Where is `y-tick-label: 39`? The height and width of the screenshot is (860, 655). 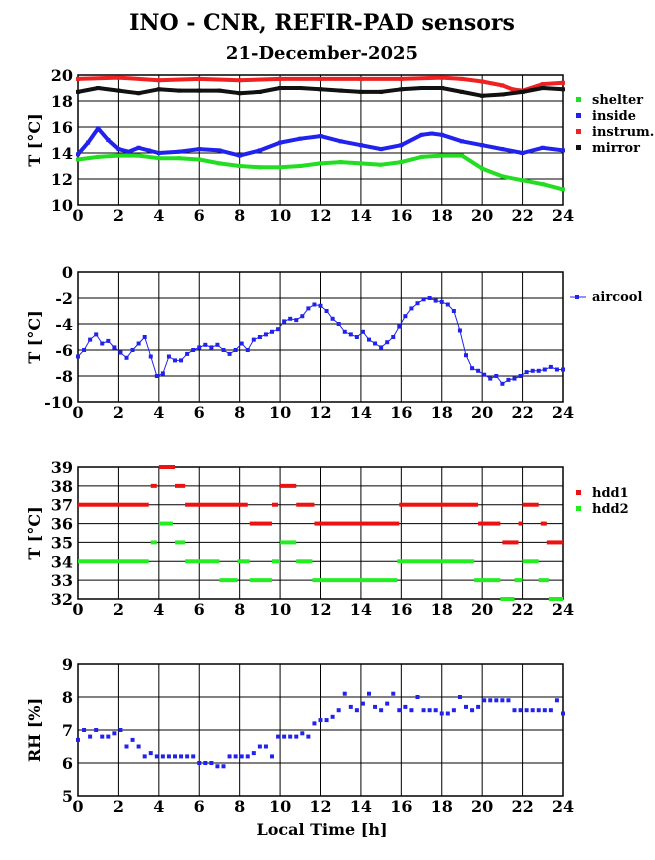
y-tick-label: 39 is located at coordinates (62, 467).